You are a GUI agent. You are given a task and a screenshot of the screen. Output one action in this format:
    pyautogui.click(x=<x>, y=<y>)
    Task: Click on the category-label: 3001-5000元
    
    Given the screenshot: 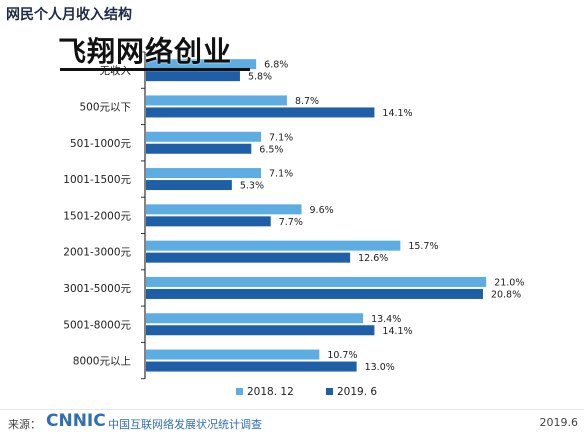 What is the action you would take?
    pyautogui.click(x=97, y=289)
    